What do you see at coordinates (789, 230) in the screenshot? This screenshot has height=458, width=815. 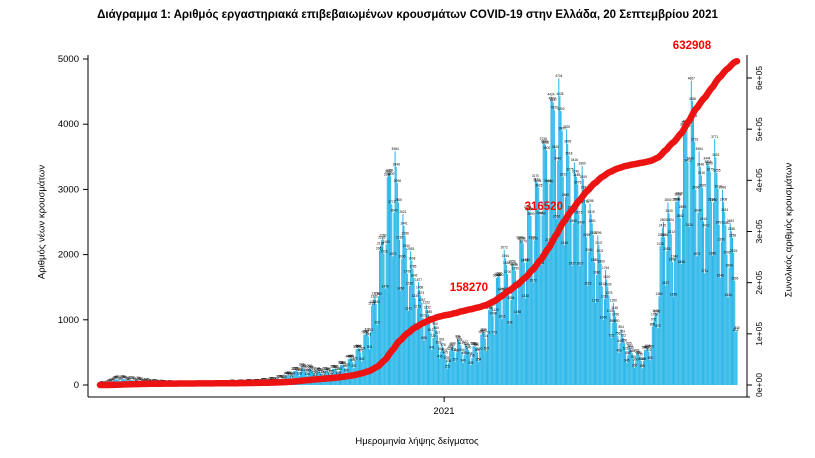 I see `right-axis-title: Συνολικός αριθμός κρουσμάτων` at bounding box center [789, 230].